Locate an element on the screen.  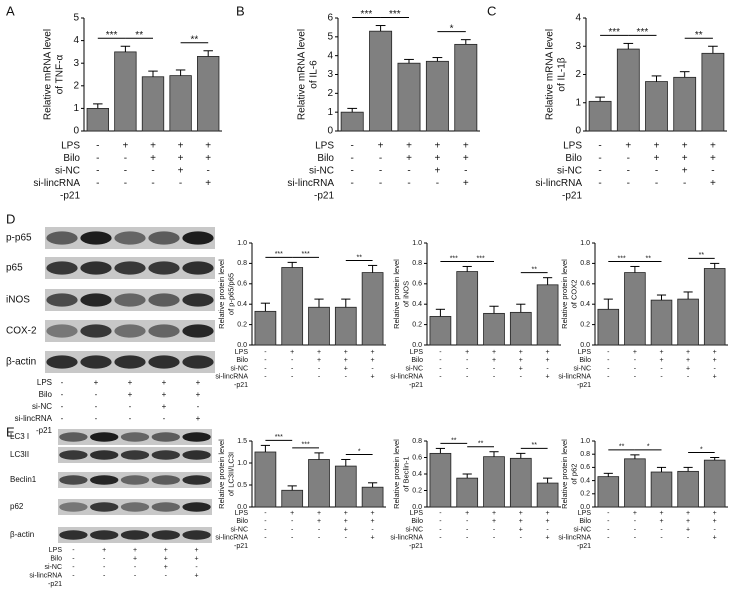
significance-label: *** is located at coordinates (622, 258).